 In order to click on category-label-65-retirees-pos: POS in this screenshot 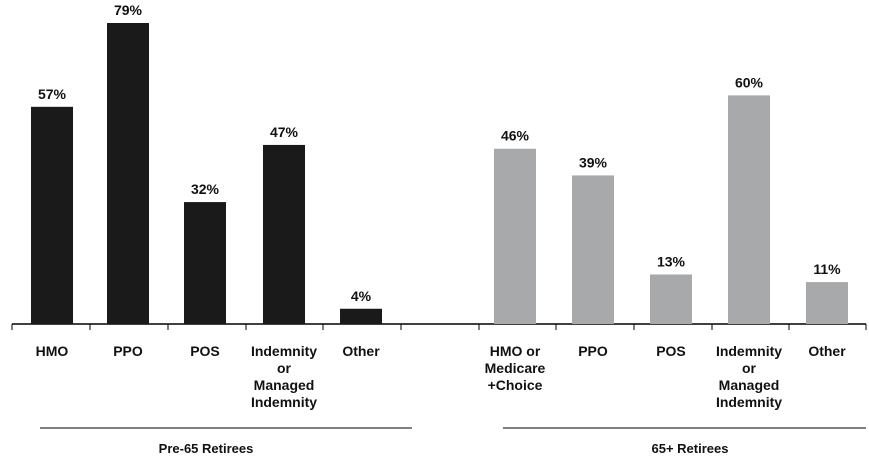, I will do `click(671, 351)`.